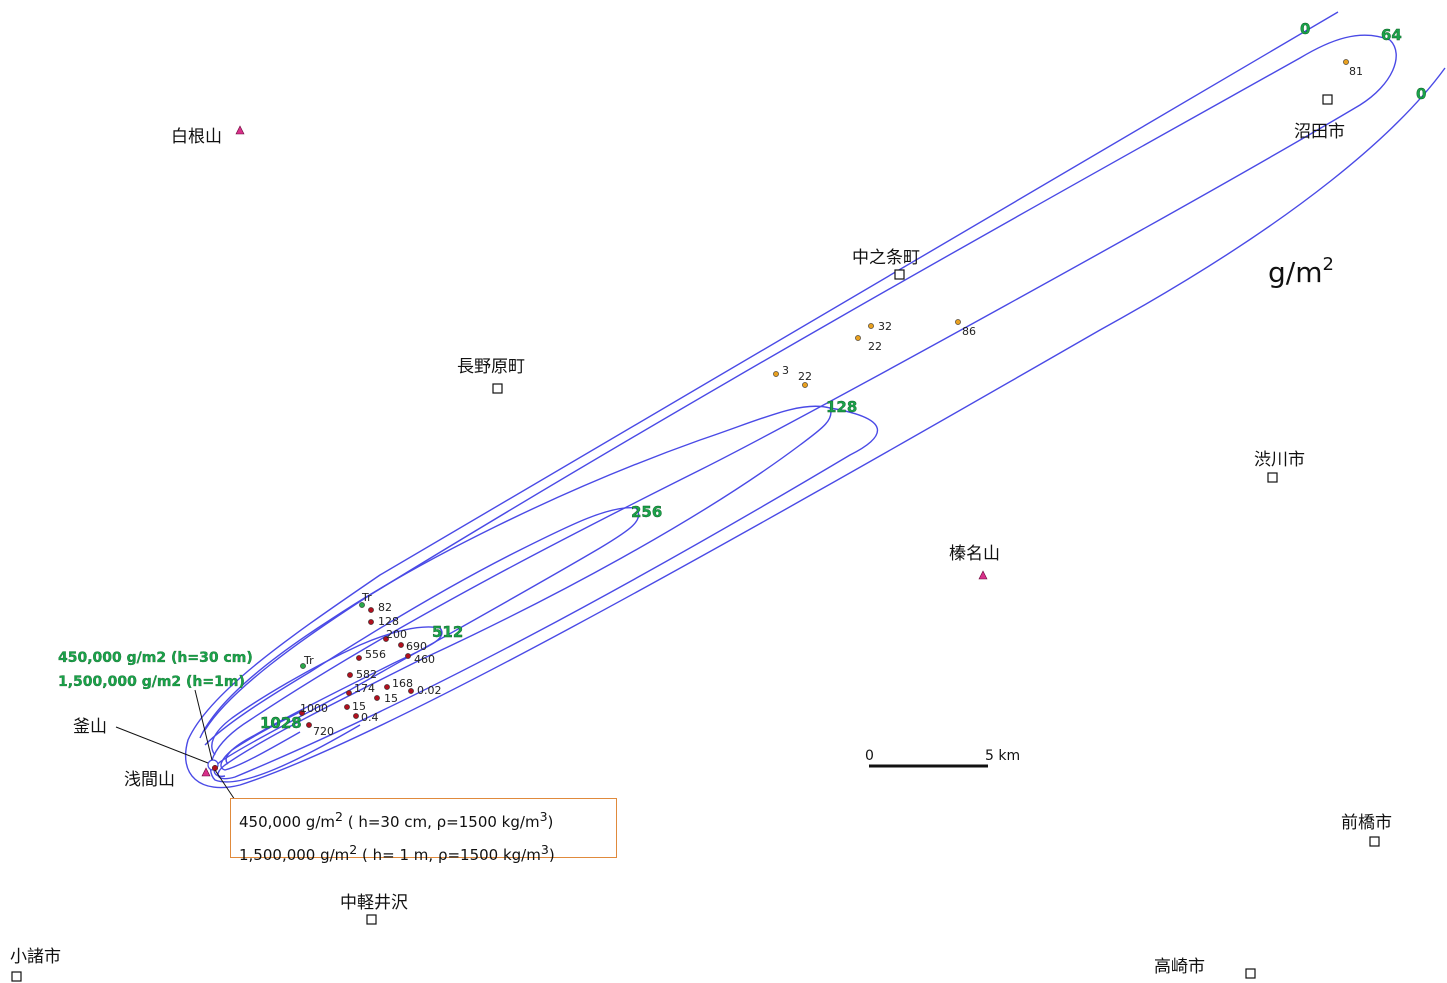 The image size is (1447, 983). What do you see at coordinates (374, 903) in the screenshot?
I see `place-nakakaruizawa: 中軽井沢` at bounding box center [374, 903].